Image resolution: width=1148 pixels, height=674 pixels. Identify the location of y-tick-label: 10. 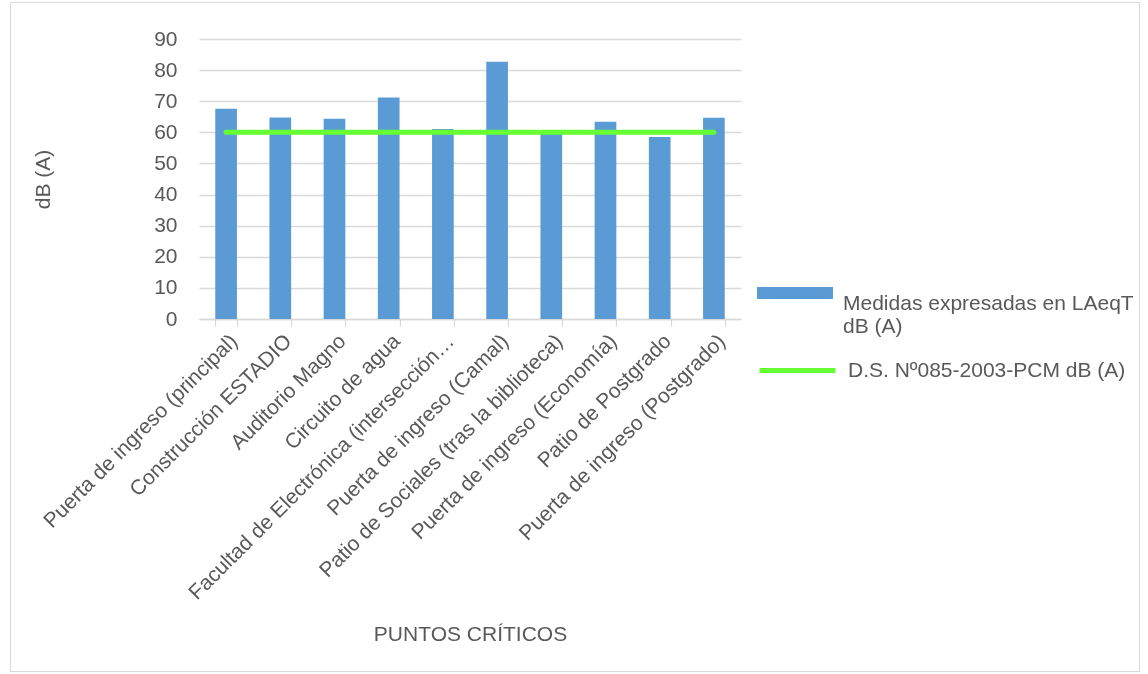
(166, 287).